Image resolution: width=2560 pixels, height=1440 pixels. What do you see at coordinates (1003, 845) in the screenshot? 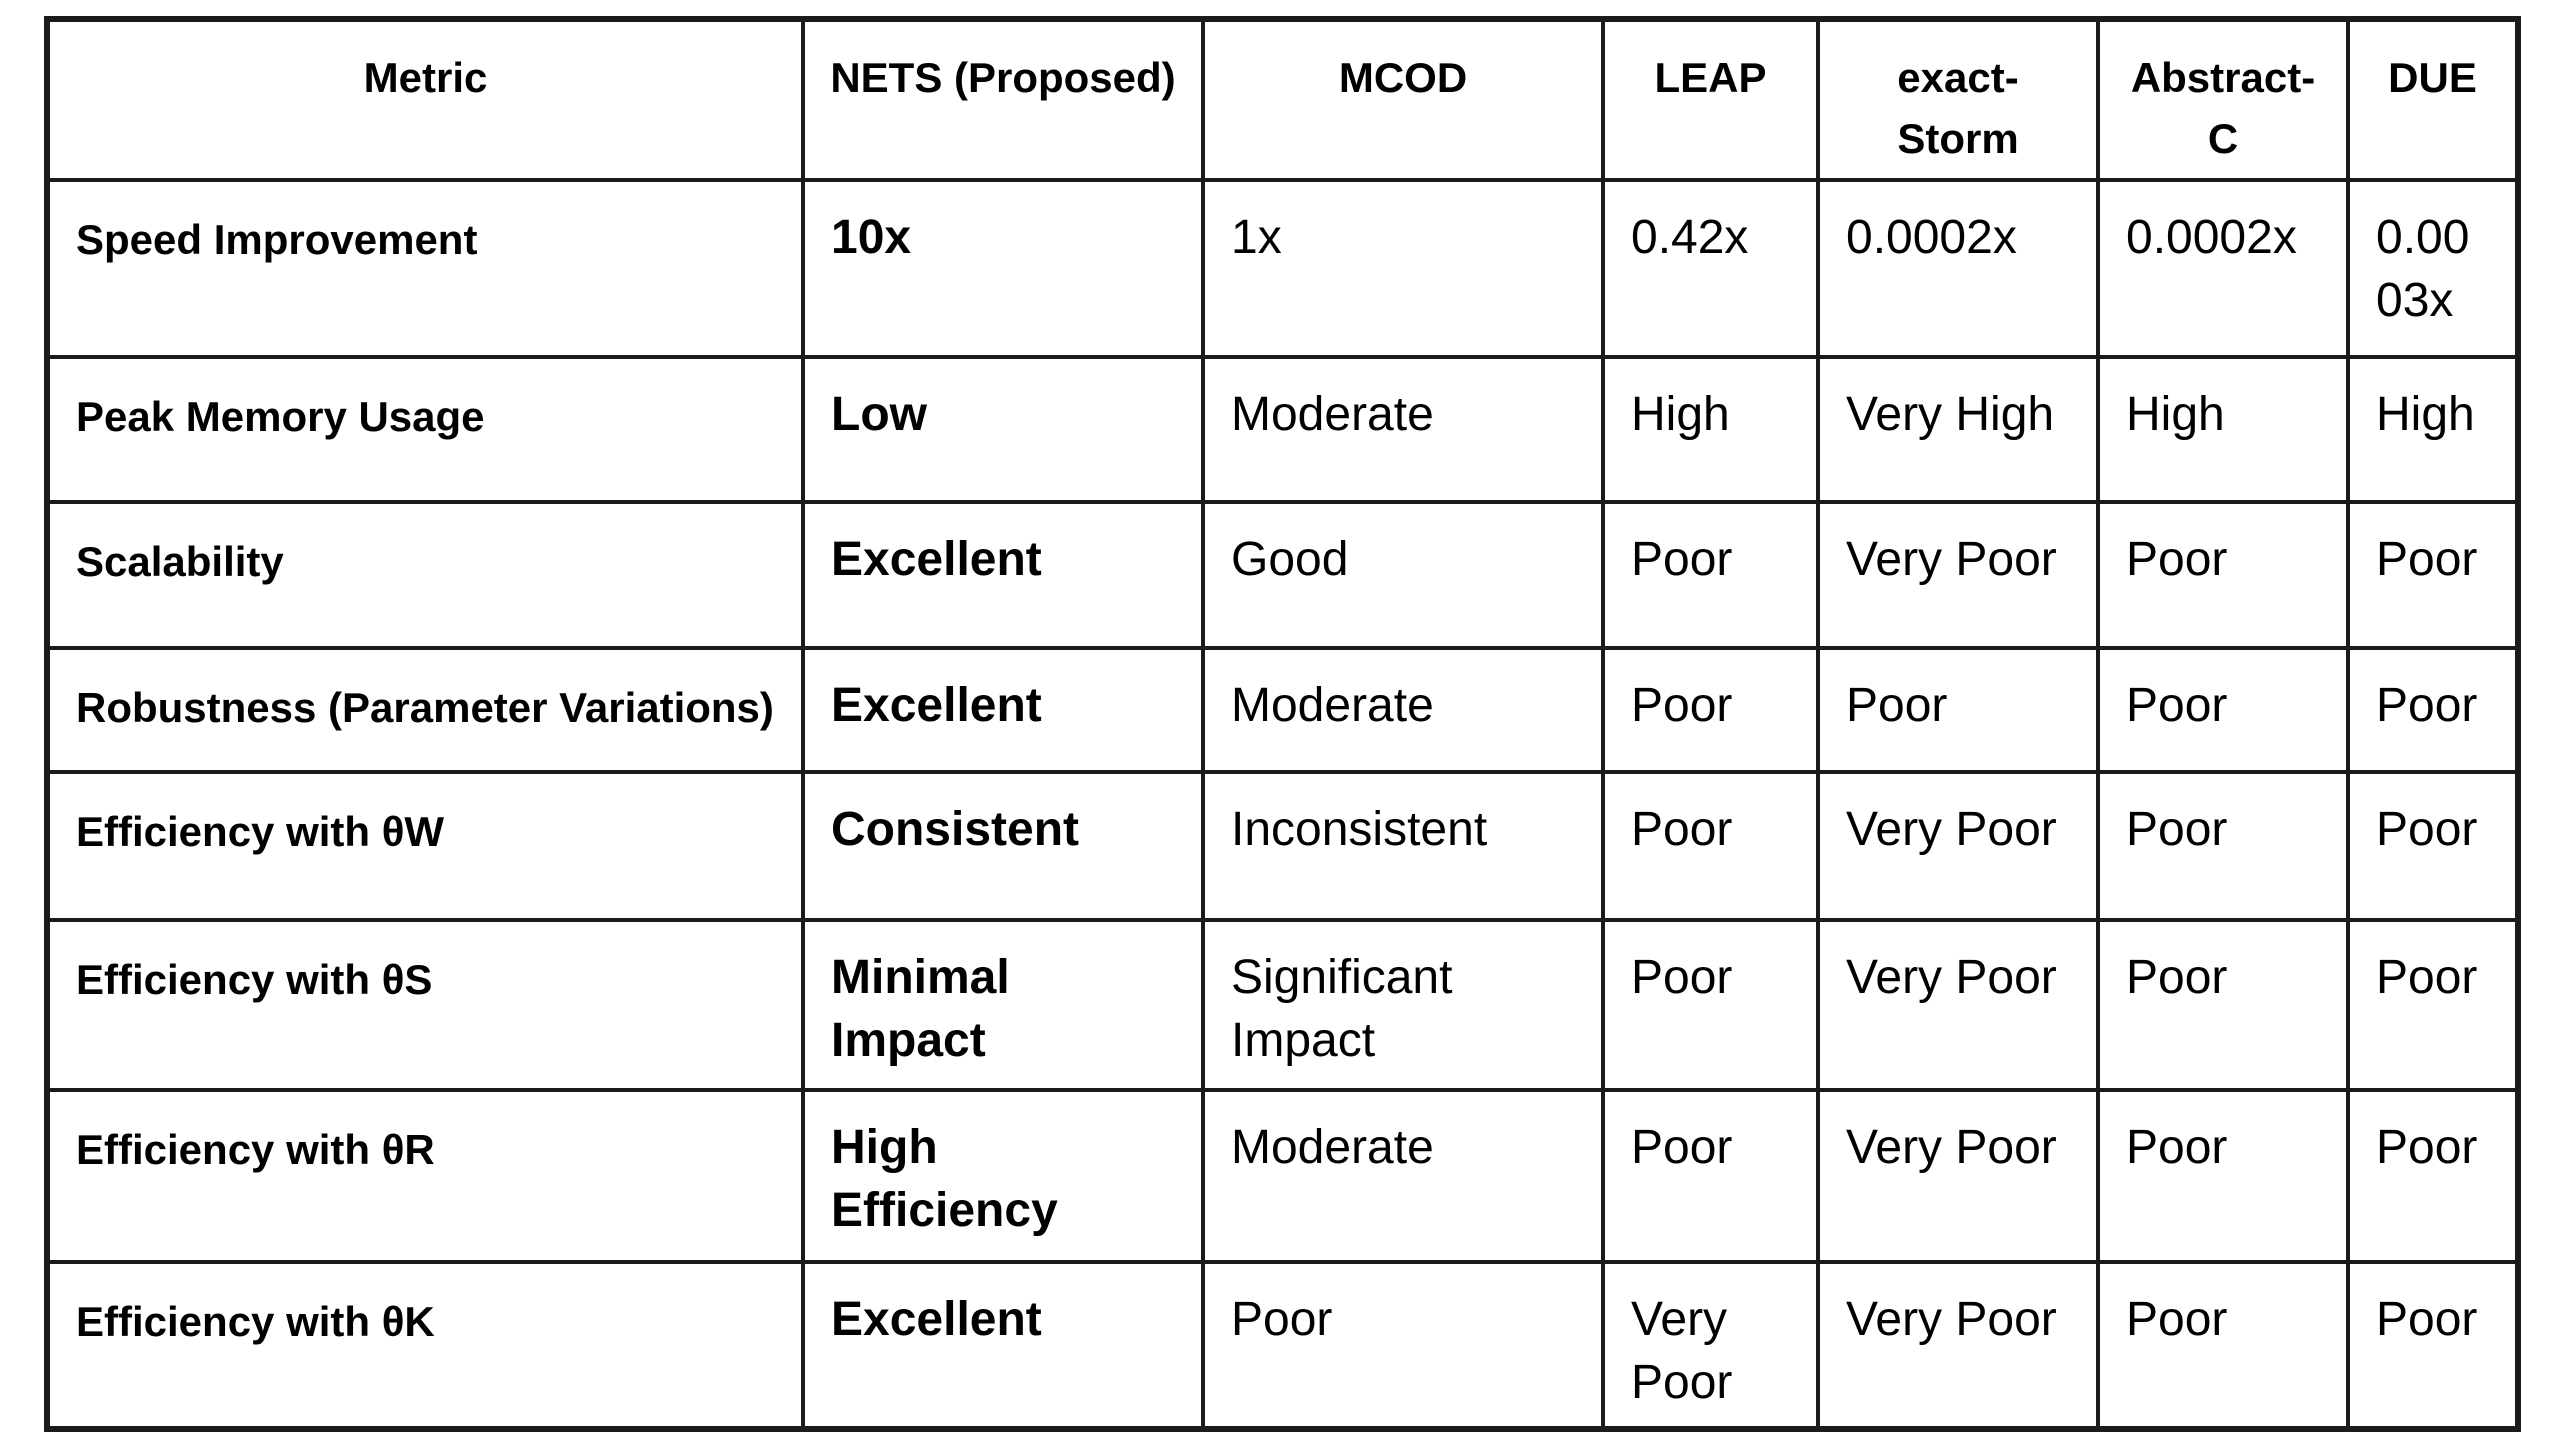
I see `value-cell-nets: Consistent` at bounding box center [1003, 845].